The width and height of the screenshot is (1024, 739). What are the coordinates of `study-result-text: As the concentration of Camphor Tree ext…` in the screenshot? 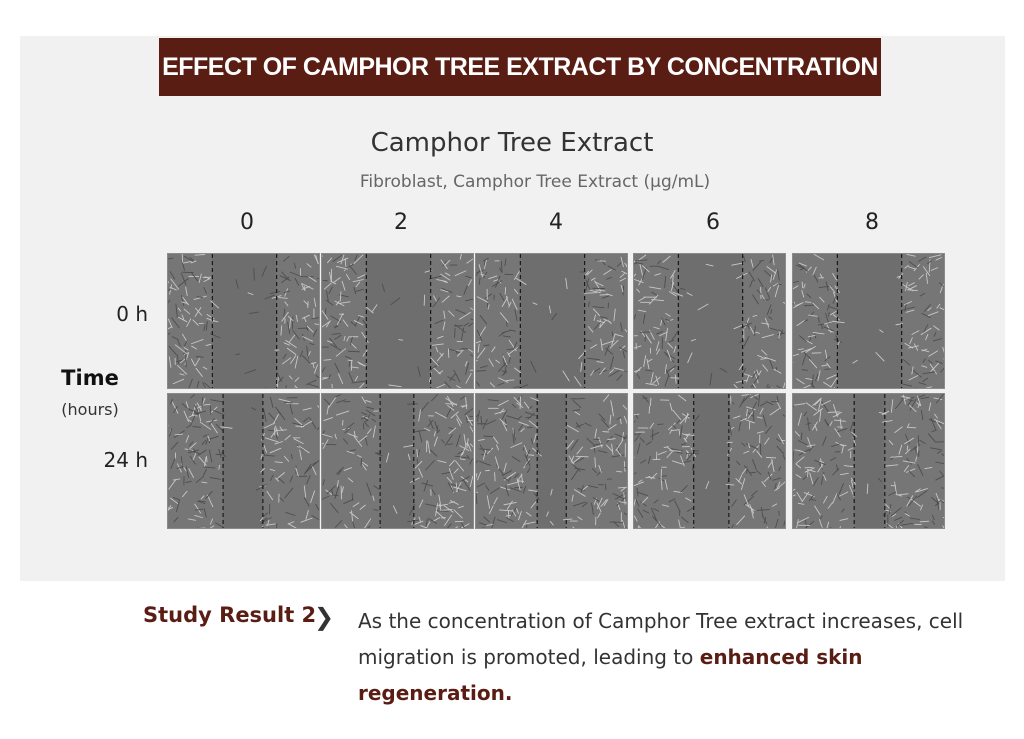 It's located at (668, 657).